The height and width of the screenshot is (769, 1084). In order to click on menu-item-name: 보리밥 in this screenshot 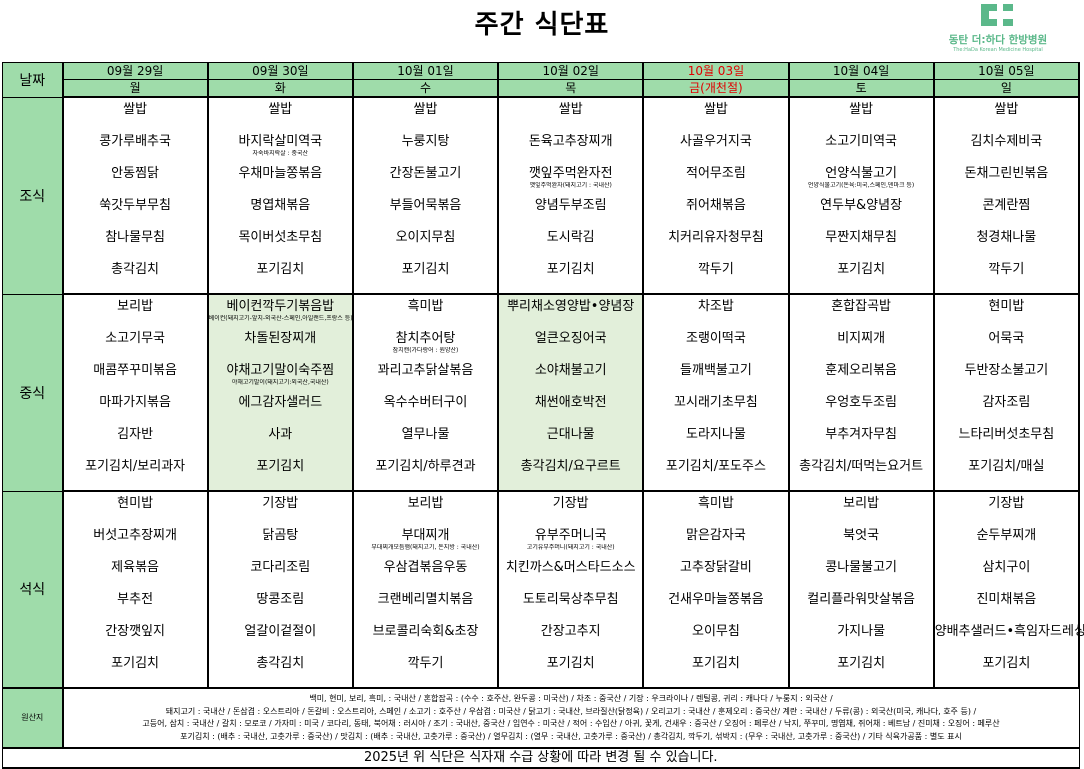, I will do `click(861, 503)`.